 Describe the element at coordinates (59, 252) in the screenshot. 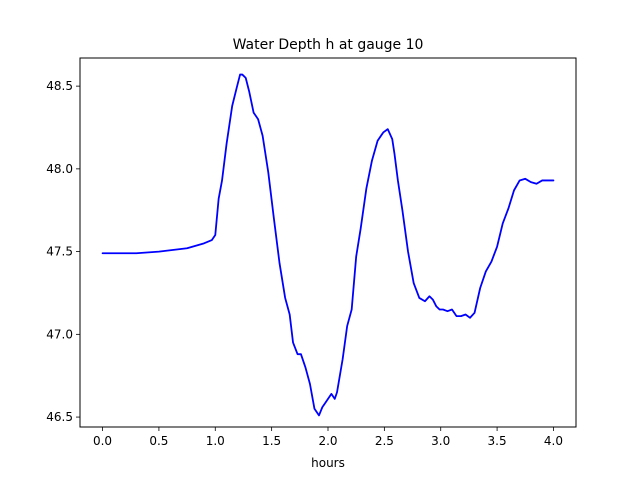

I see `y-tick-label: 47.5` at that location.